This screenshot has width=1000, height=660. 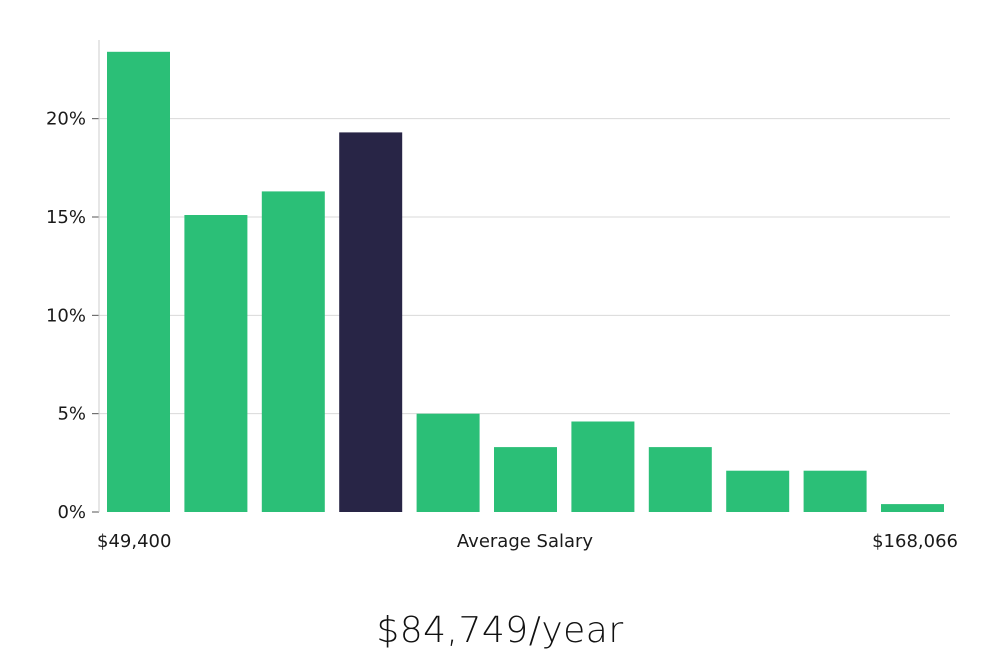 What do you see at coordinates (66, 217) in the screenshot?
I see `y-tick-label: 15%` at bounding box center [66, 217].